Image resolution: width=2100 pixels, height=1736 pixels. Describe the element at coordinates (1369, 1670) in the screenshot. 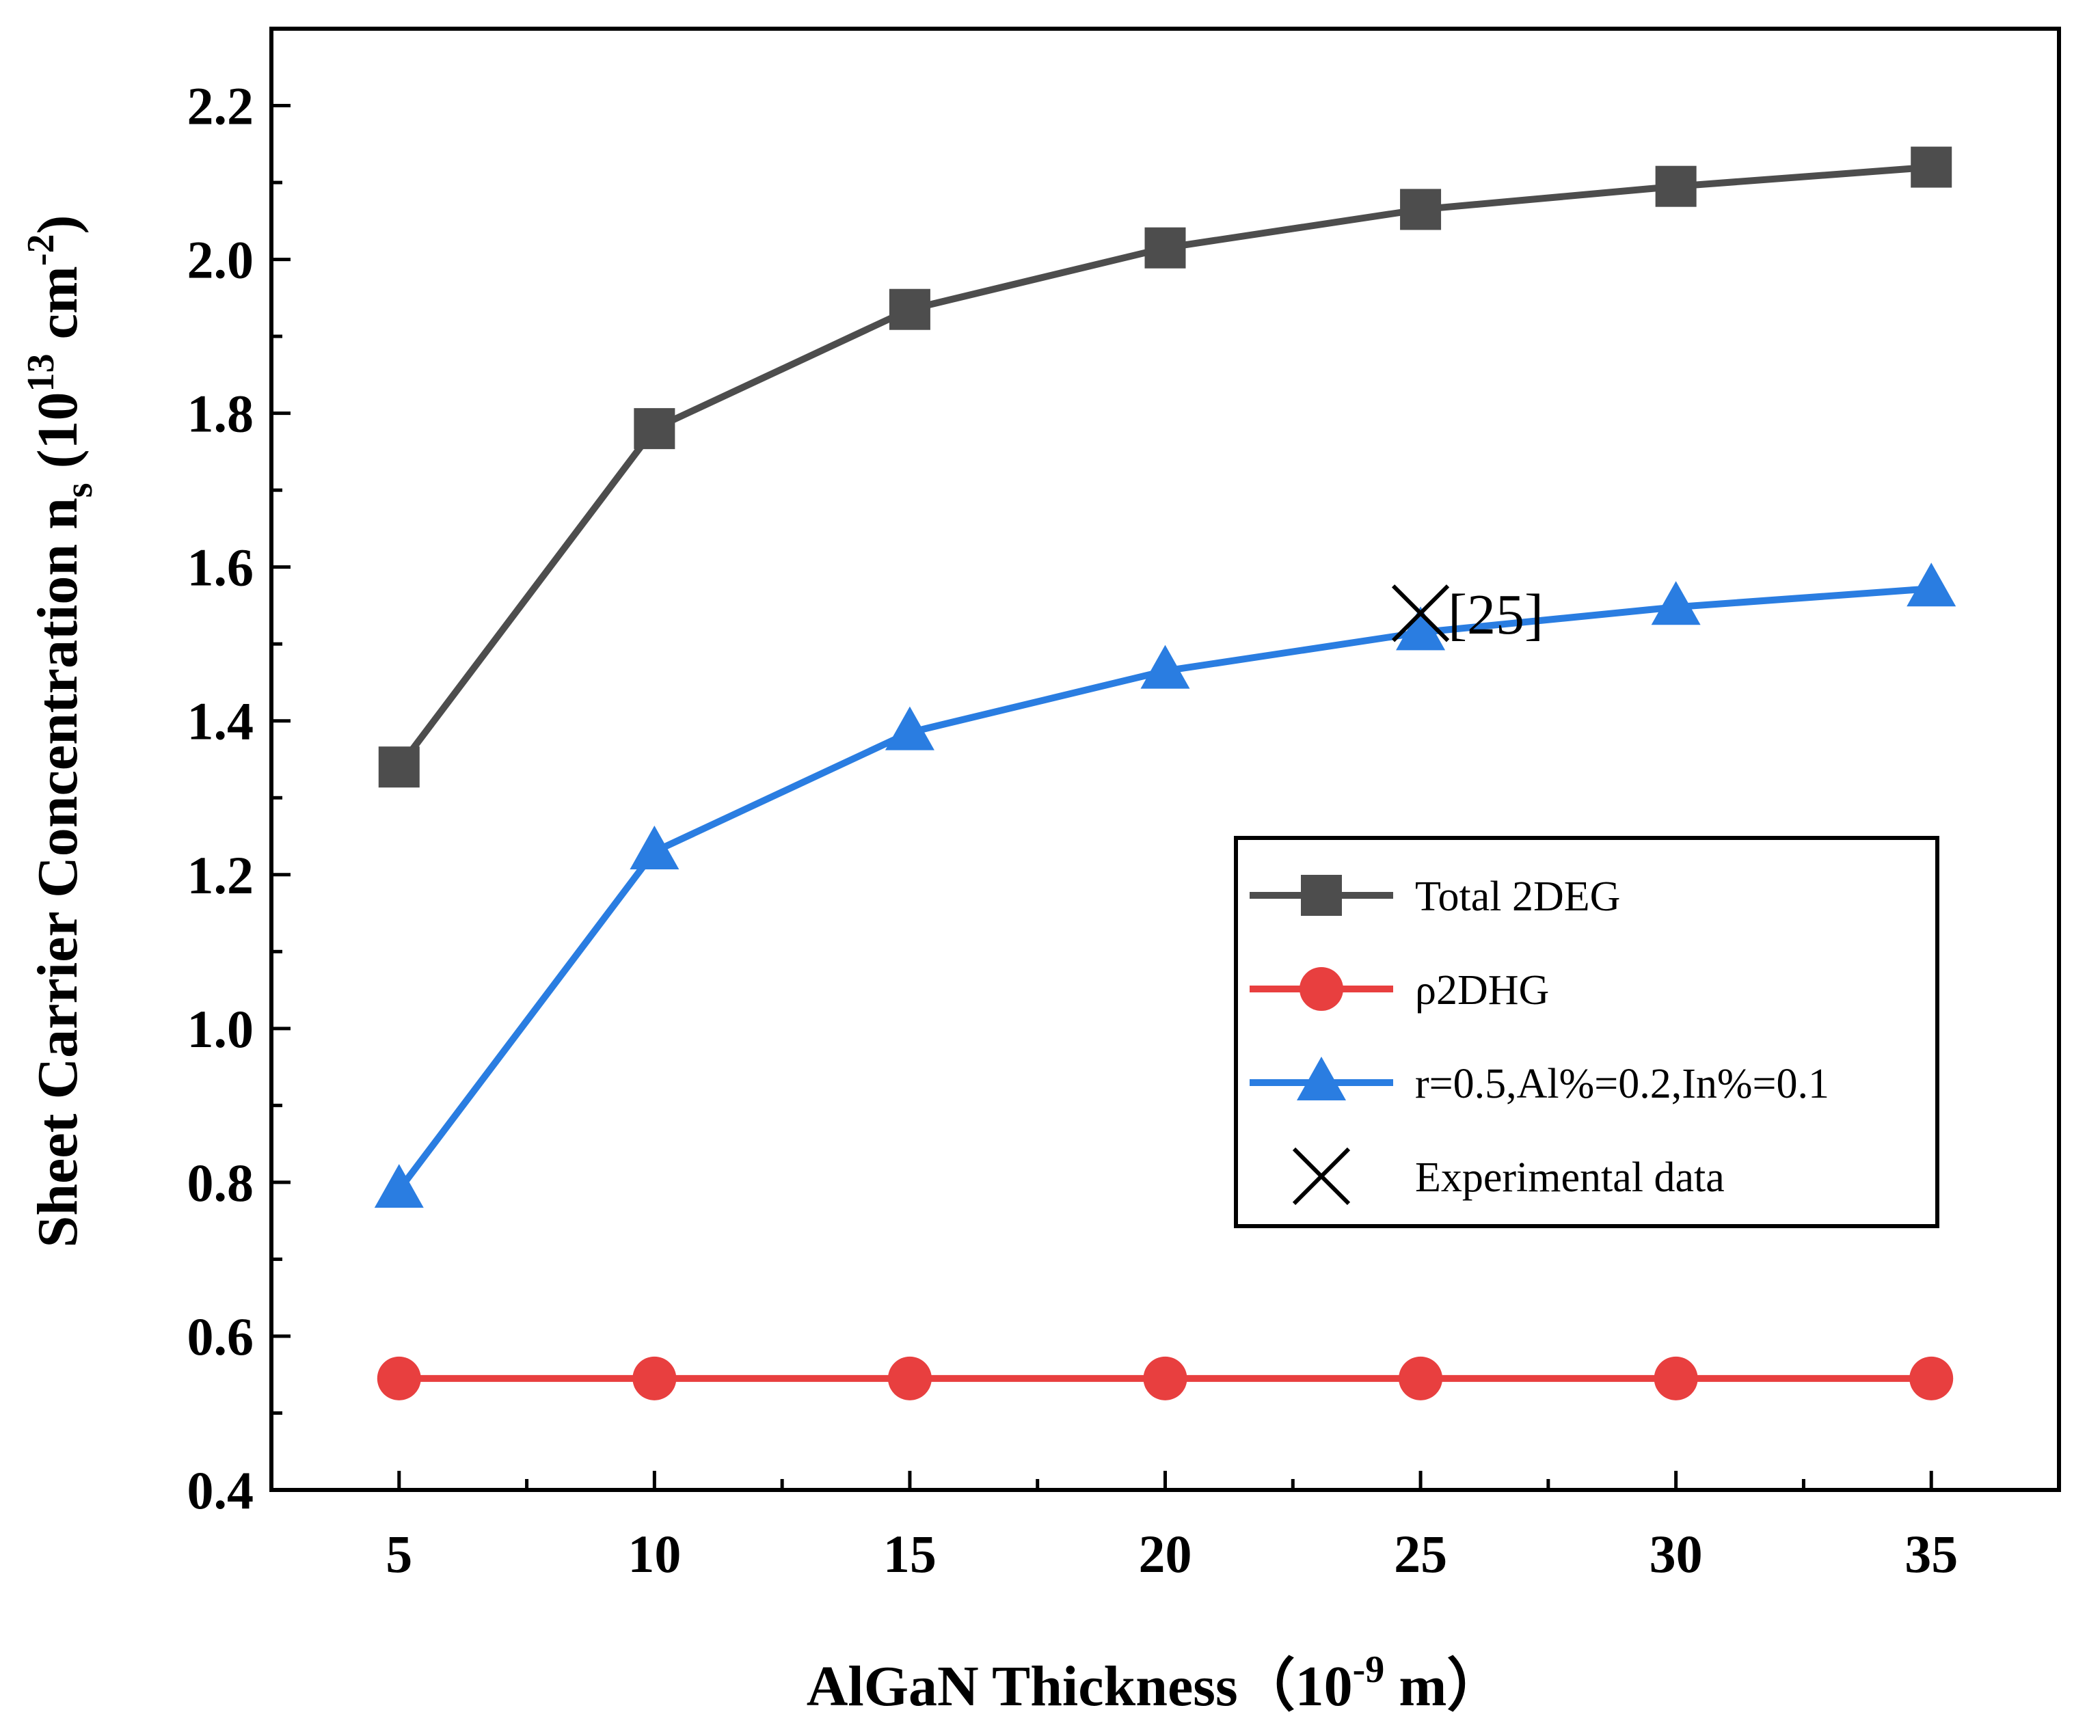

I see `x-axis-title-exponent: -9` at that location.